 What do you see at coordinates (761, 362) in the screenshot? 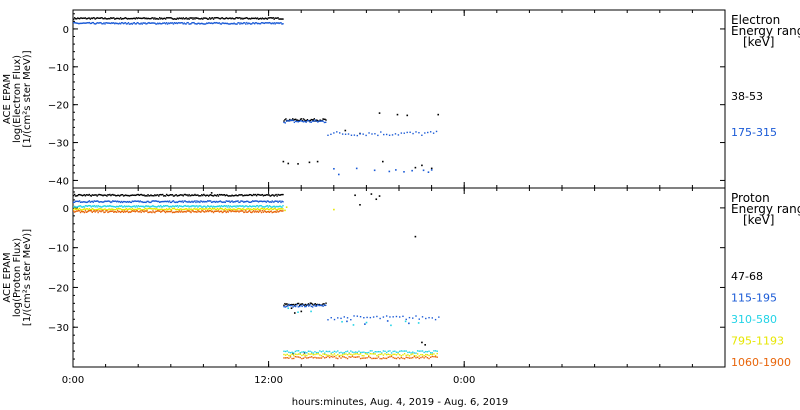
I see `legend-entry-1060-1900: 1060-1900` at bounding box center [761, 362].